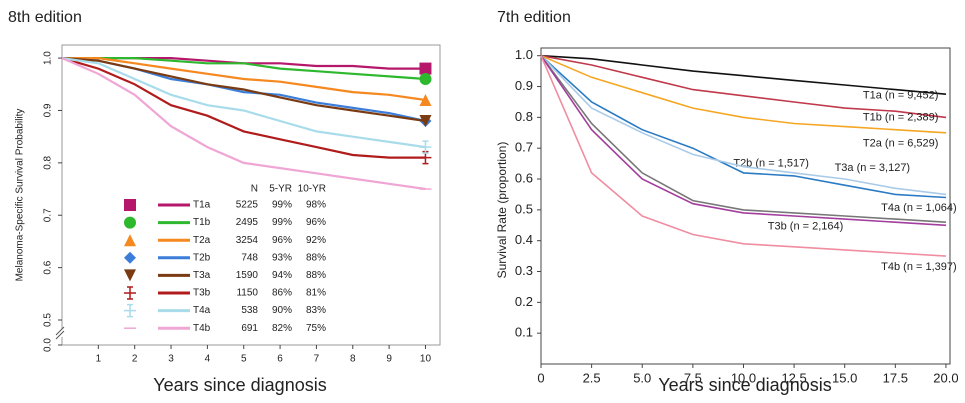 This screenshot has height=403, width=965. What do you see at coordinates (353, 359) in the screenshot?
I see `x-tick-label: 8` at bounding box center [353, 359].